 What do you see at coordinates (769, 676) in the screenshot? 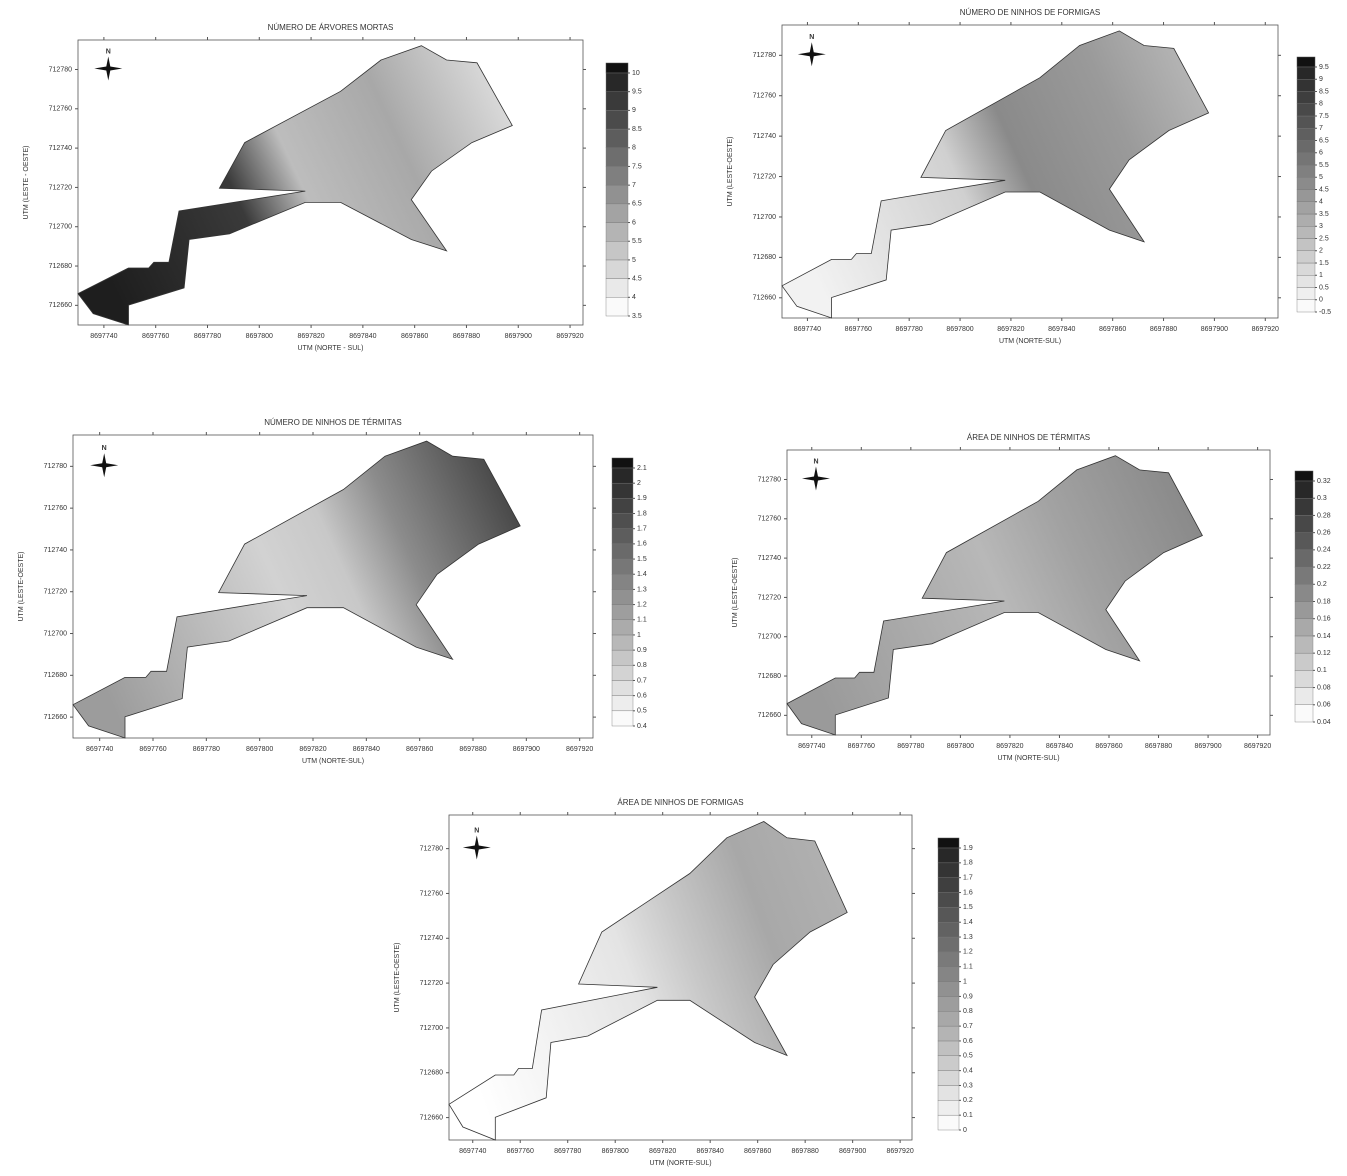
I see `y-tick-label: 712680` at bounding box center [769, 676].